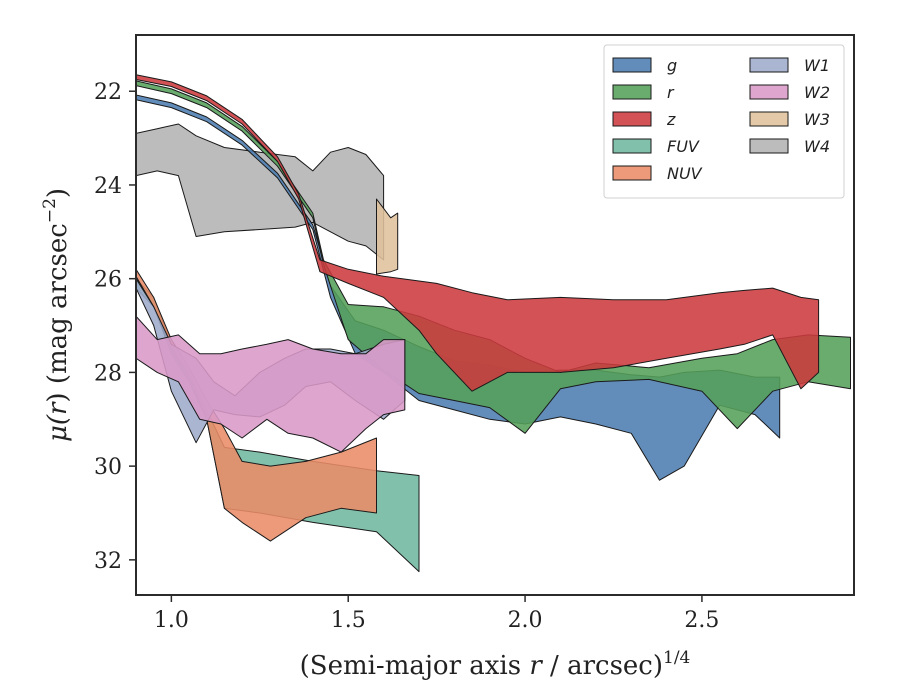 This screenshot has height=700, width=900. Describe the element at coordinates (632, 65) in the screenshot. I see `legend-swatch-g` at that location.